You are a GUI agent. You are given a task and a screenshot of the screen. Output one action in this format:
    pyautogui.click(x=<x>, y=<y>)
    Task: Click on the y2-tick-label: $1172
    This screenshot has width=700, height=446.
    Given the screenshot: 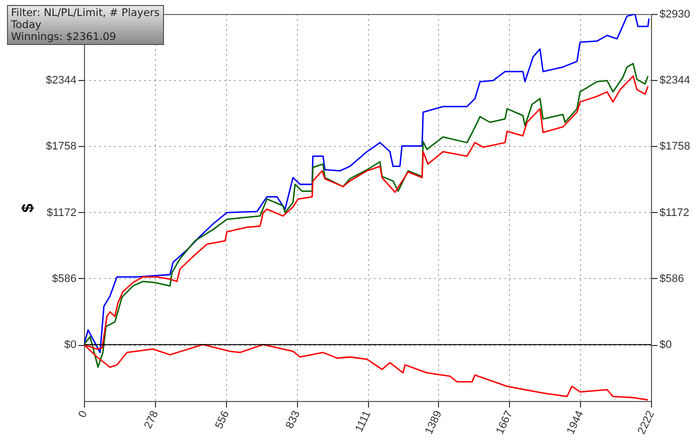 What is the action you would take?
    pyautogui.click(x=675, y=212)
    